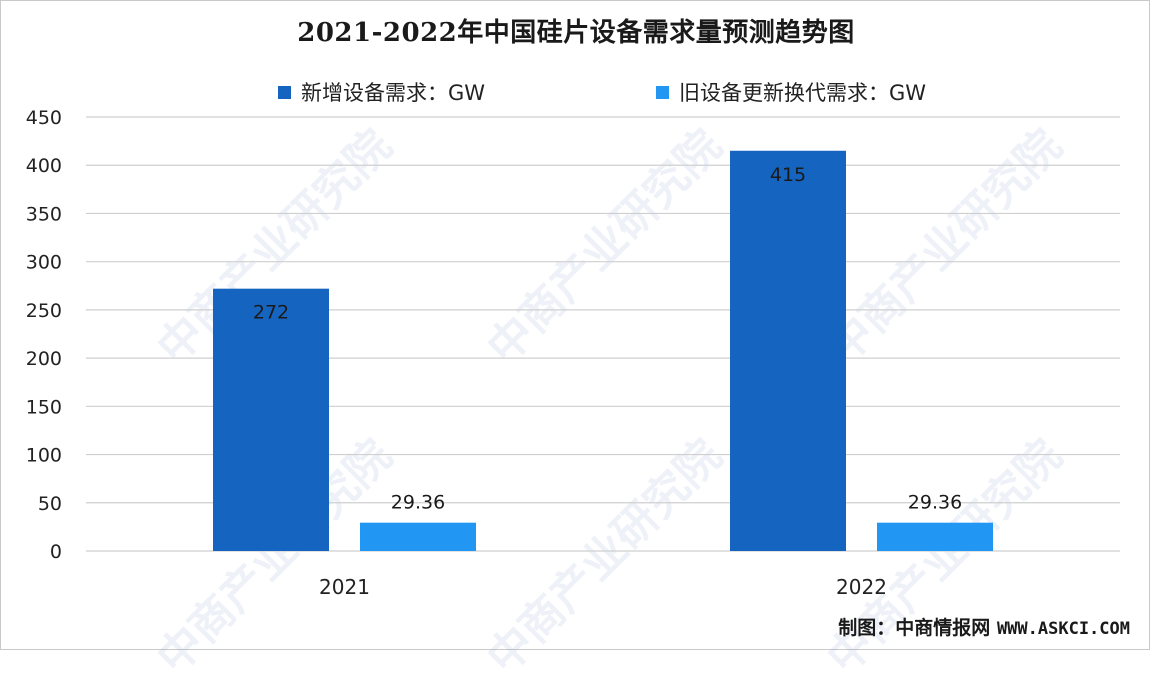 The width and height of the screenshot is (1152, 685). I want to click on legend-swatch-replace, so click(662, 92).